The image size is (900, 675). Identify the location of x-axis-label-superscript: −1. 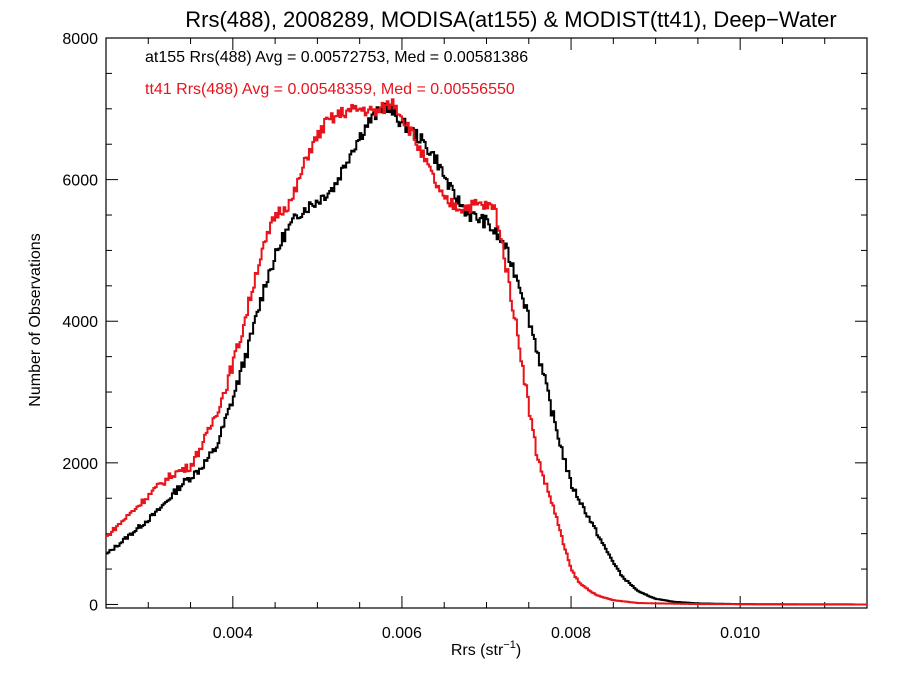
(509, 645).